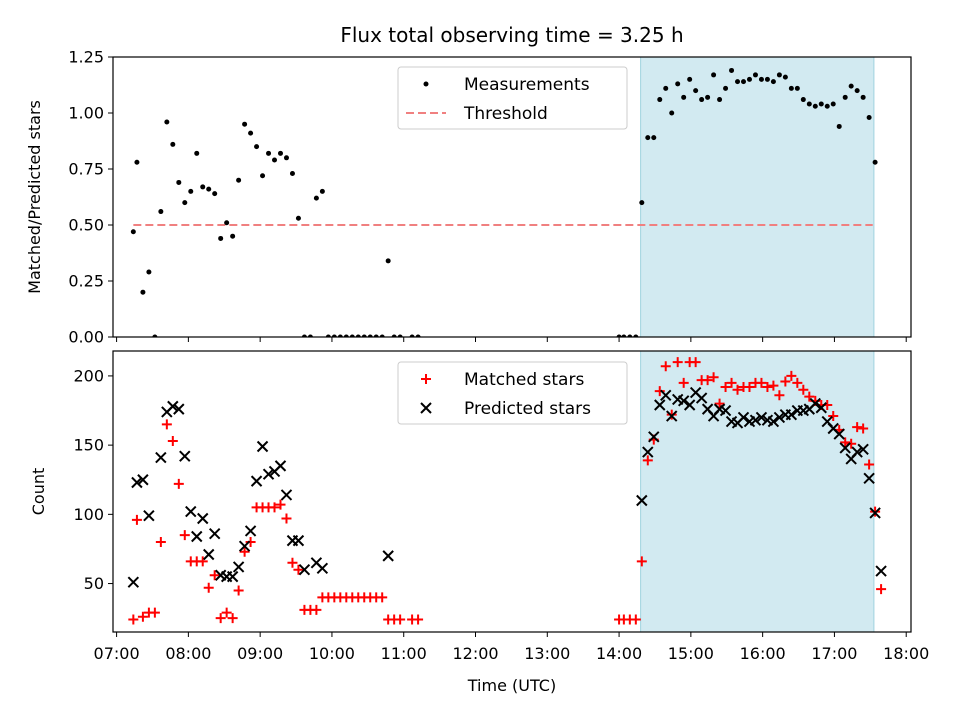 This screenshot has width=960, height=720. I want to click on observing-window-band, so click(757, 197).